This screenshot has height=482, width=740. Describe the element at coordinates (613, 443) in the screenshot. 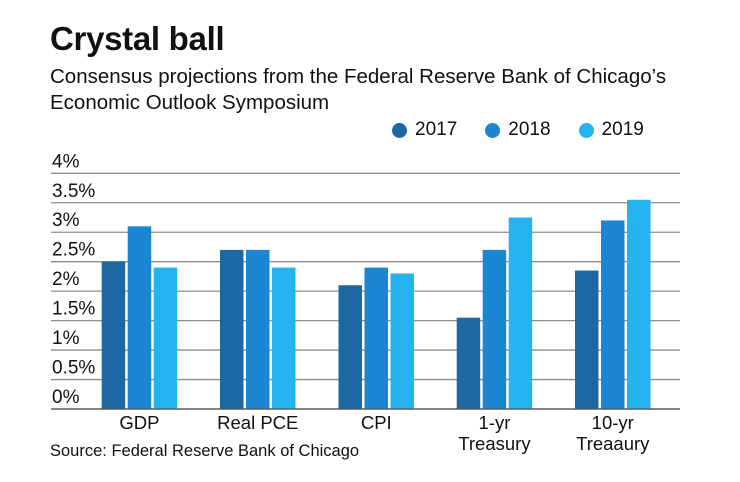

I see `x-tick-label: Treaaury` at that location.